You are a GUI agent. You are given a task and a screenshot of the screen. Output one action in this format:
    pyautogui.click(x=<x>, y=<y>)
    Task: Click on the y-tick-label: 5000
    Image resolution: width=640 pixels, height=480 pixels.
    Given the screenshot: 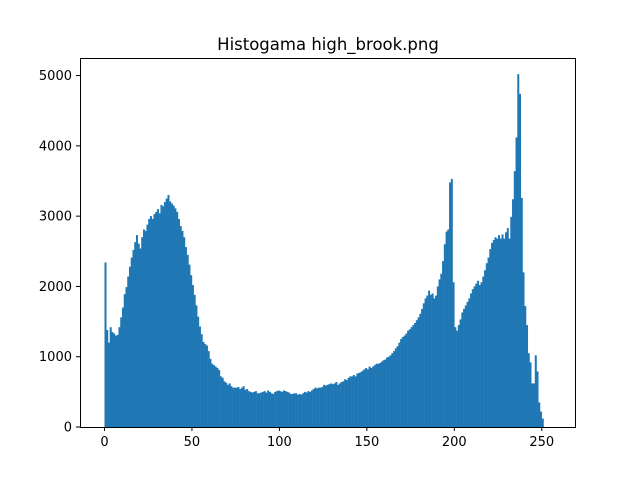 What is the action you would take?
    pyautogui.click(x=55, y=76)
    